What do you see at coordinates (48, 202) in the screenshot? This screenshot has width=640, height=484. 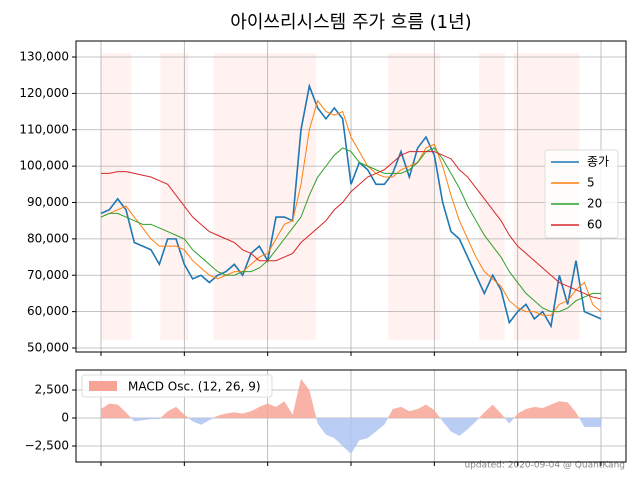 I see `y-tick-label: 90,000` at bounding box center [48, 202].